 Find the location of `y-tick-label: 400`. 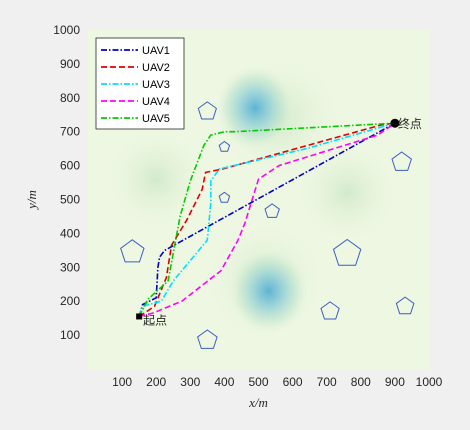

y-tick-label: 400 is located at coordinates (70, 233).